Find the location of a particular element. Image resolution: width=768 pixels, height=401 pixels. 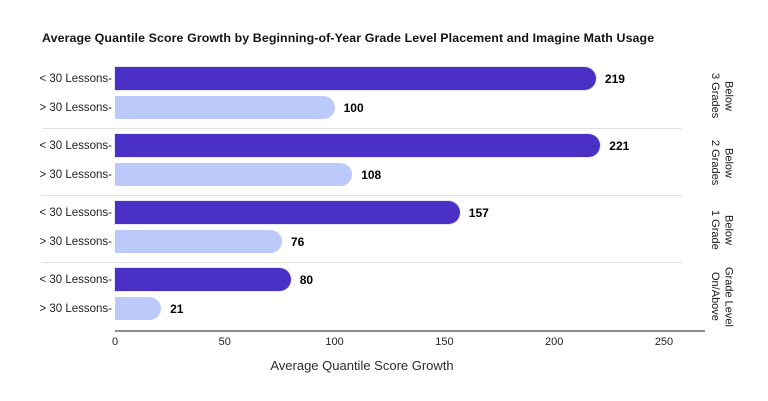

facet-label-line: 1 Grade is located at coordinates (714, 229).